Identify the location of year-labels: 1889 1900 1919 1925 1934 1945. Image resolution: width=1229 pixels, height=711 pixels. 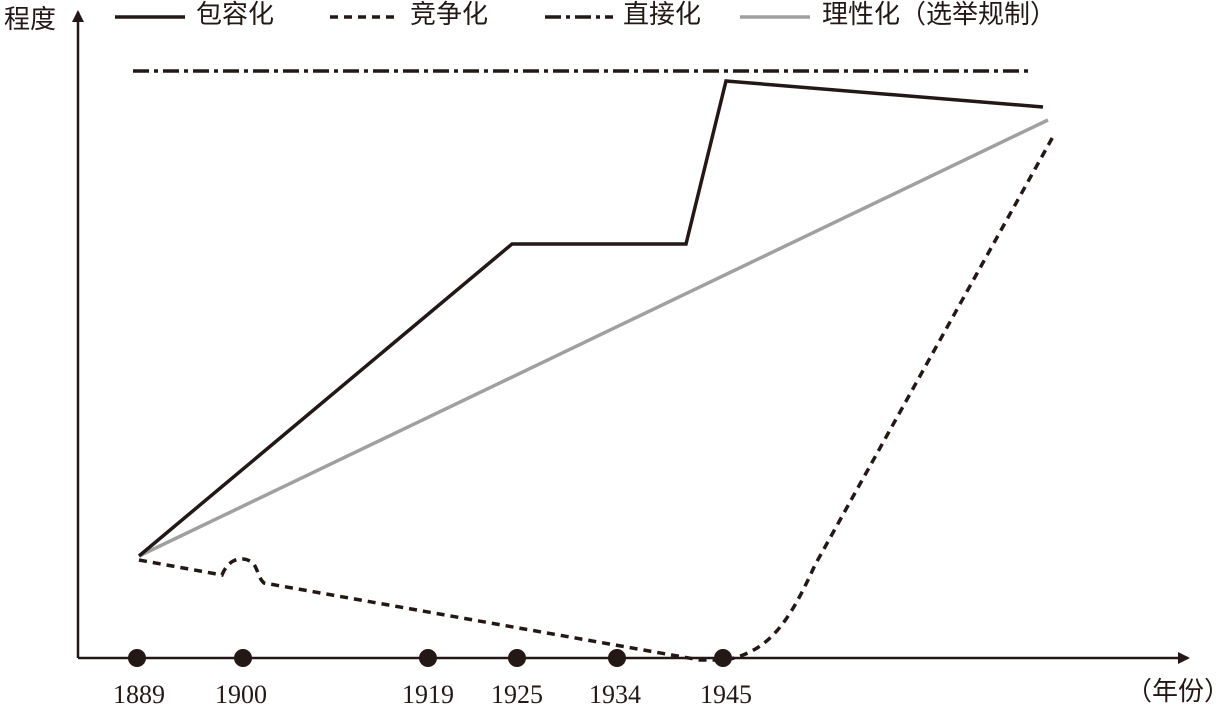
(432, 694).